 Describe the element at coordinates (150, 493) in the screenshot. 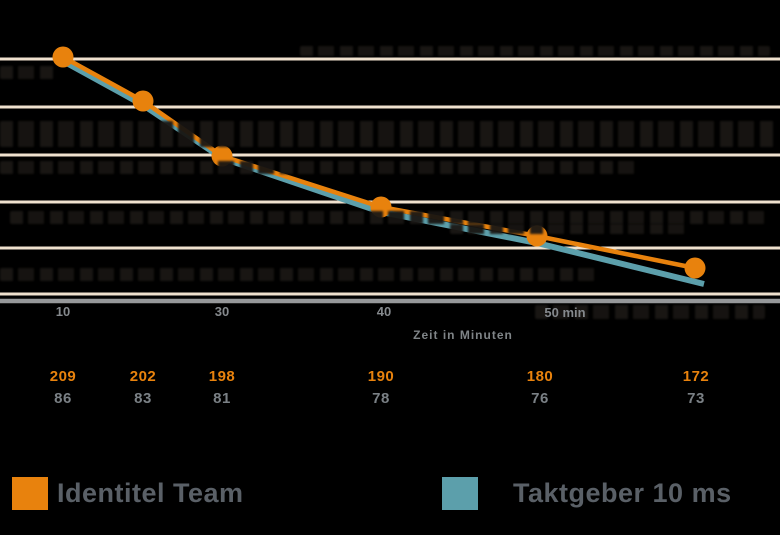

I see `legend-label-orange: Identitel Team` at that location.